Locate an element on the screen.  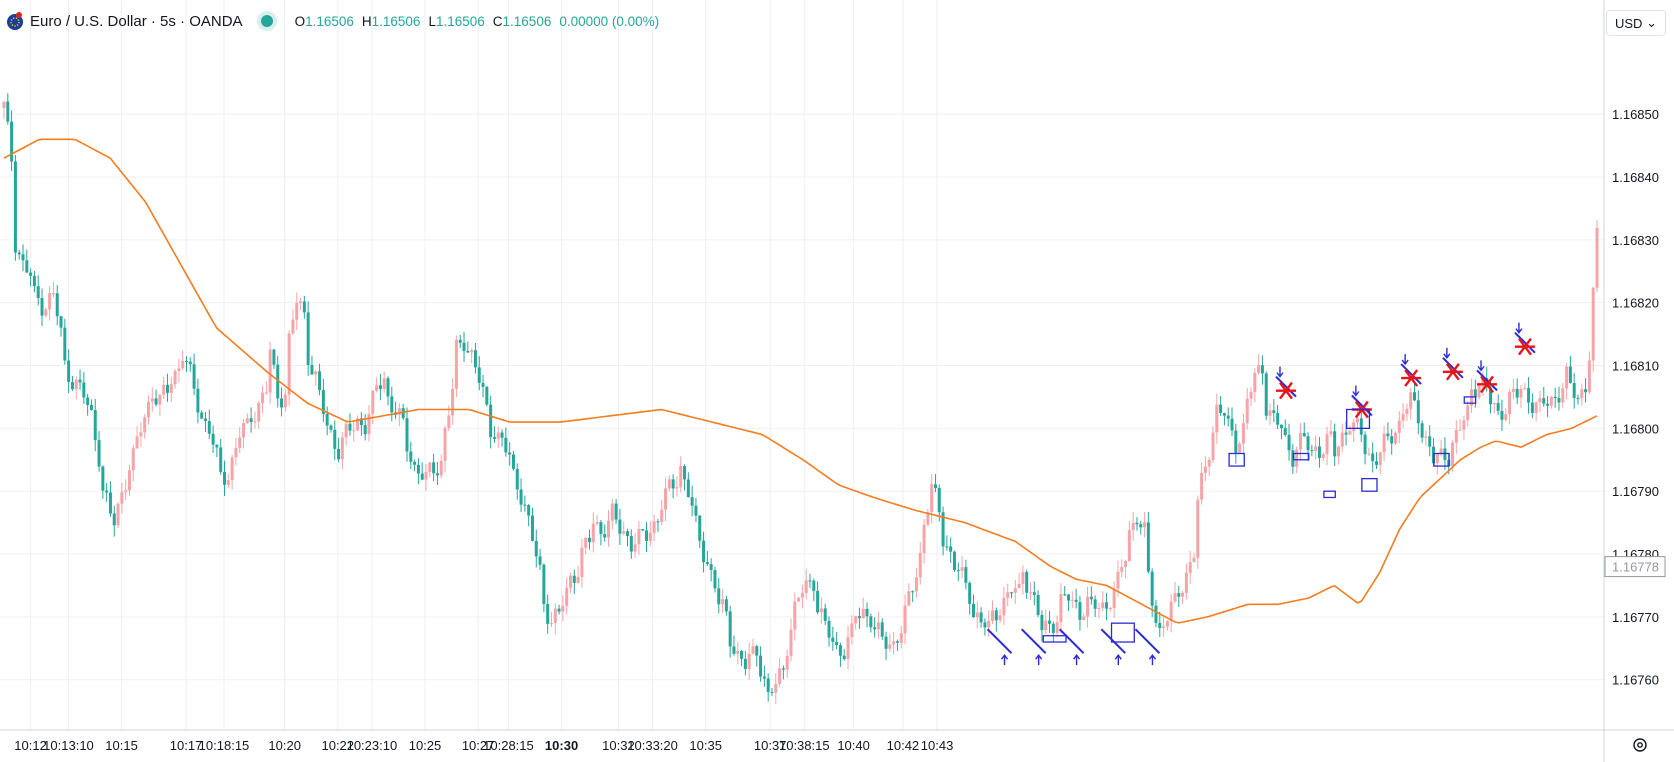
star-marker is located at coordinates (1487, 384).